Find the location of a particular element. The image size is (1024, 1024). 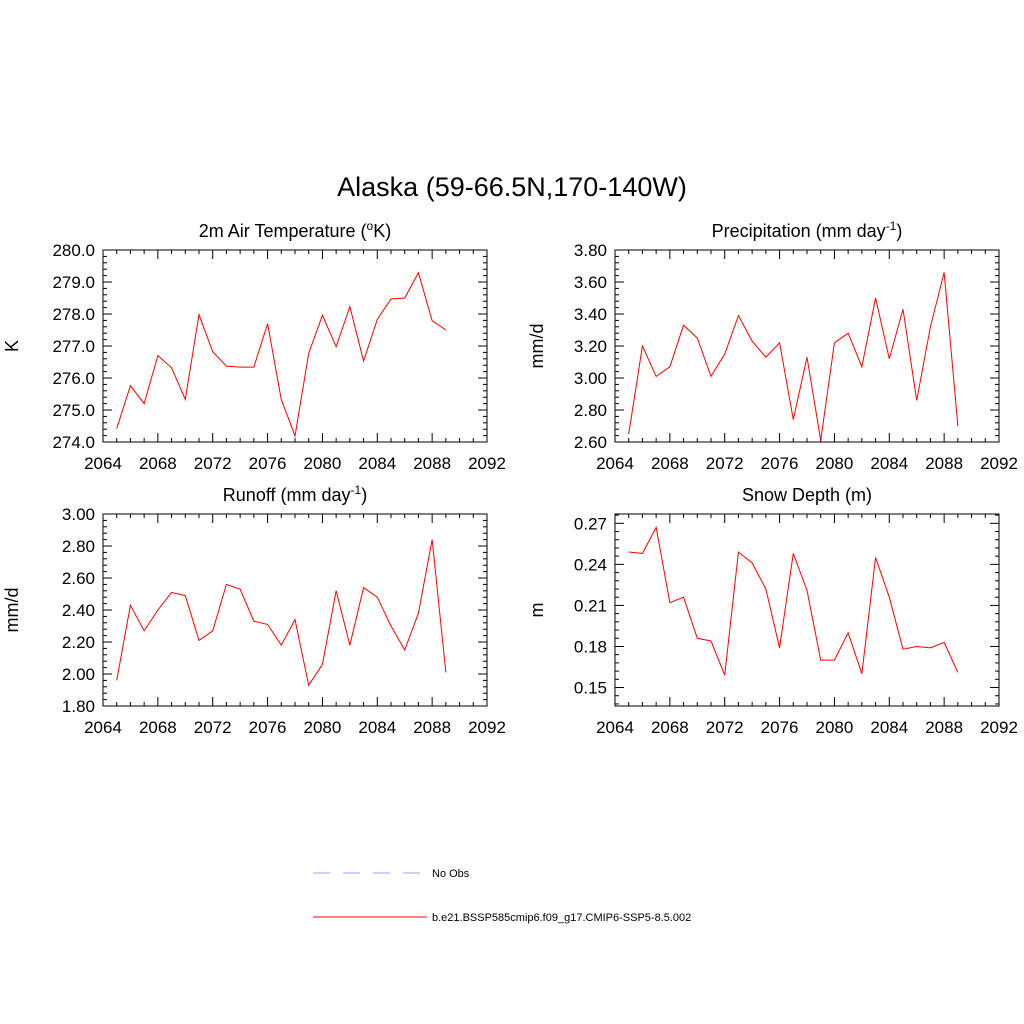

panel-title-text: Precipitation (mm day is located at coordinates (799, 231).